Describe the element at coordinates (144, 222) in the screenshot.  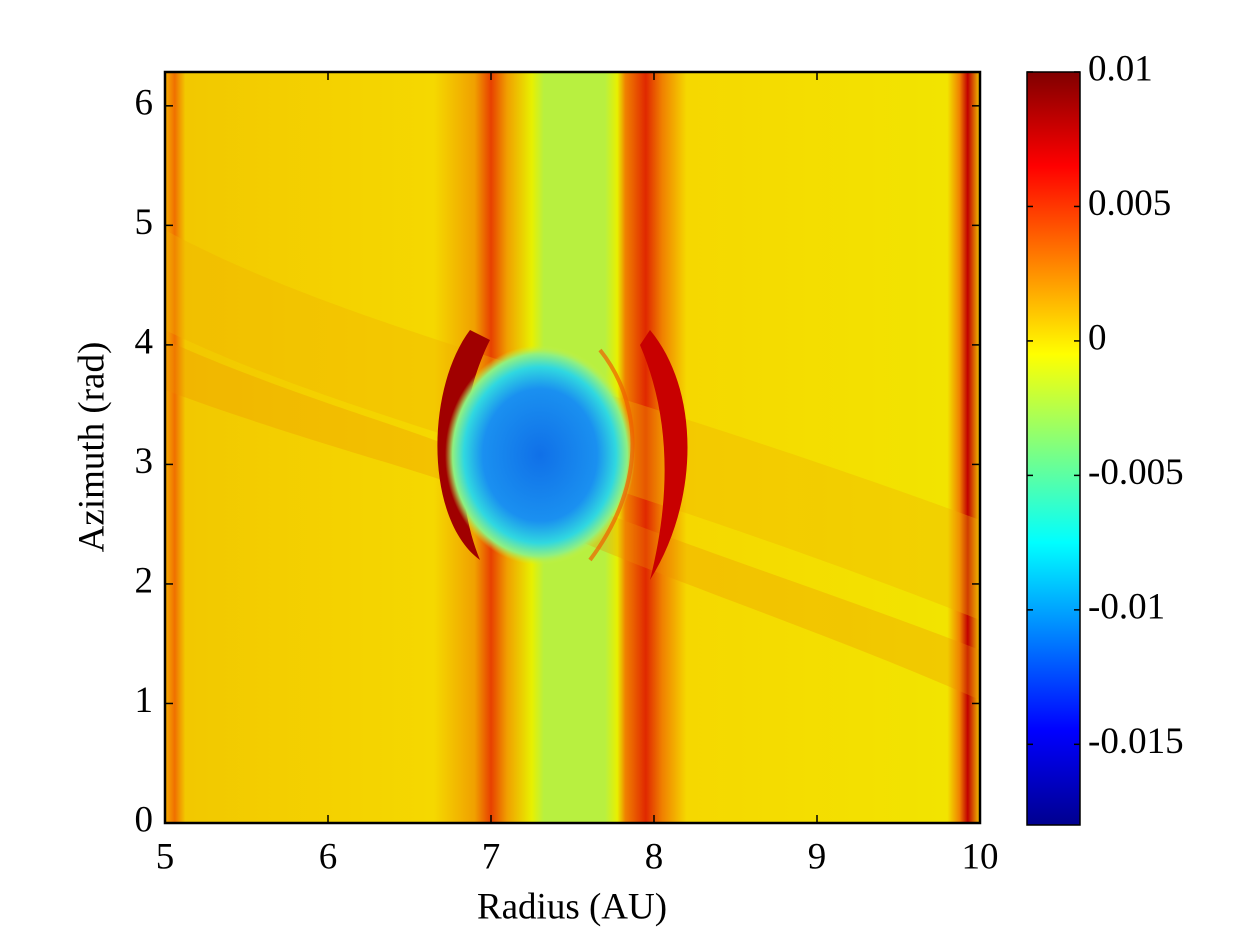
I see `y-tick-label: 5` at that location.